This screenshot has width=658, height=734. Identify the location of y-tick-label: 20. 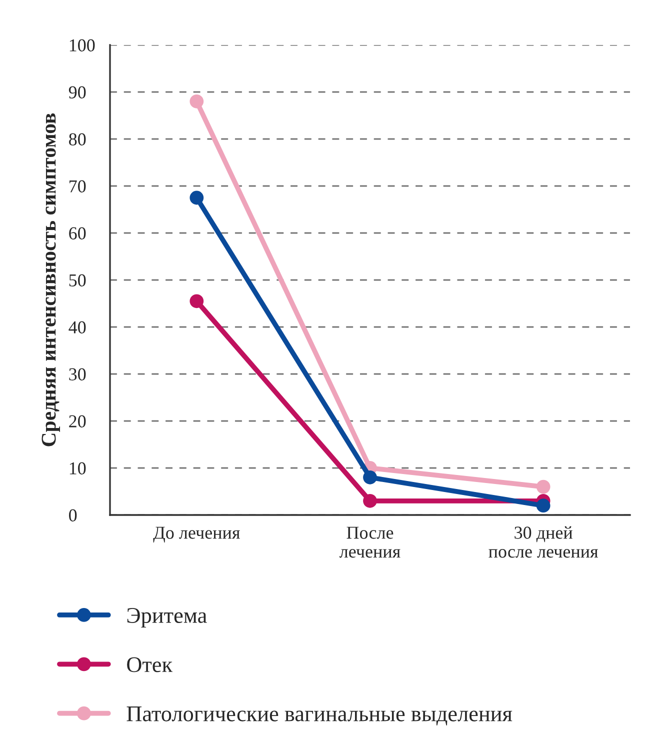
(77, 421).